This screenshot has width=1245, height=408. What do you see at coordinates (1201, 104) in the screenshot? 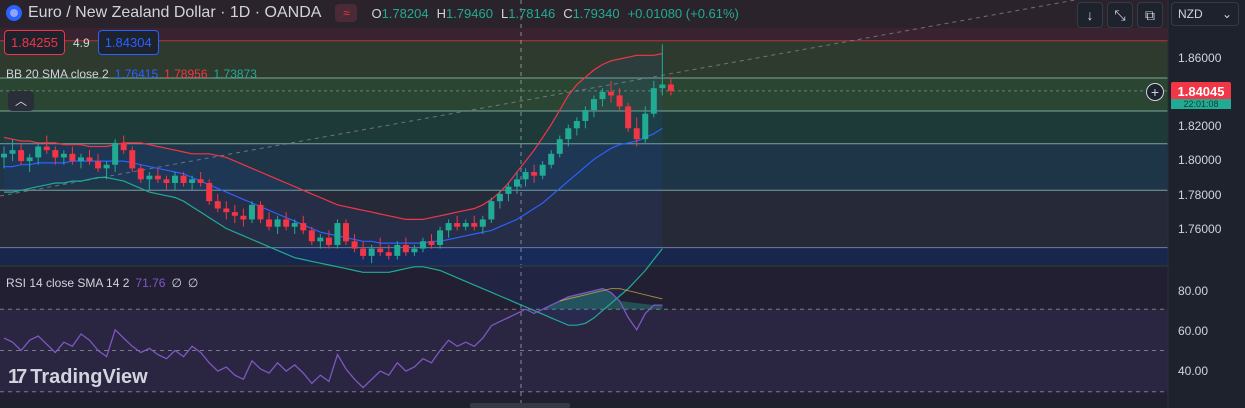
I see `countdown-label: 22:01:08` at bounding box center [1201, 104].